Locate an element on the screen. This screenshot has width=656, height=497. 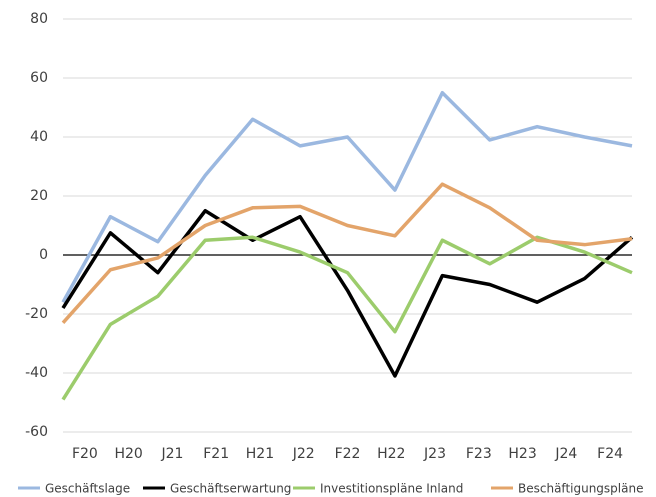
x-tick-label: H20 is located at coordinates (128, 454).